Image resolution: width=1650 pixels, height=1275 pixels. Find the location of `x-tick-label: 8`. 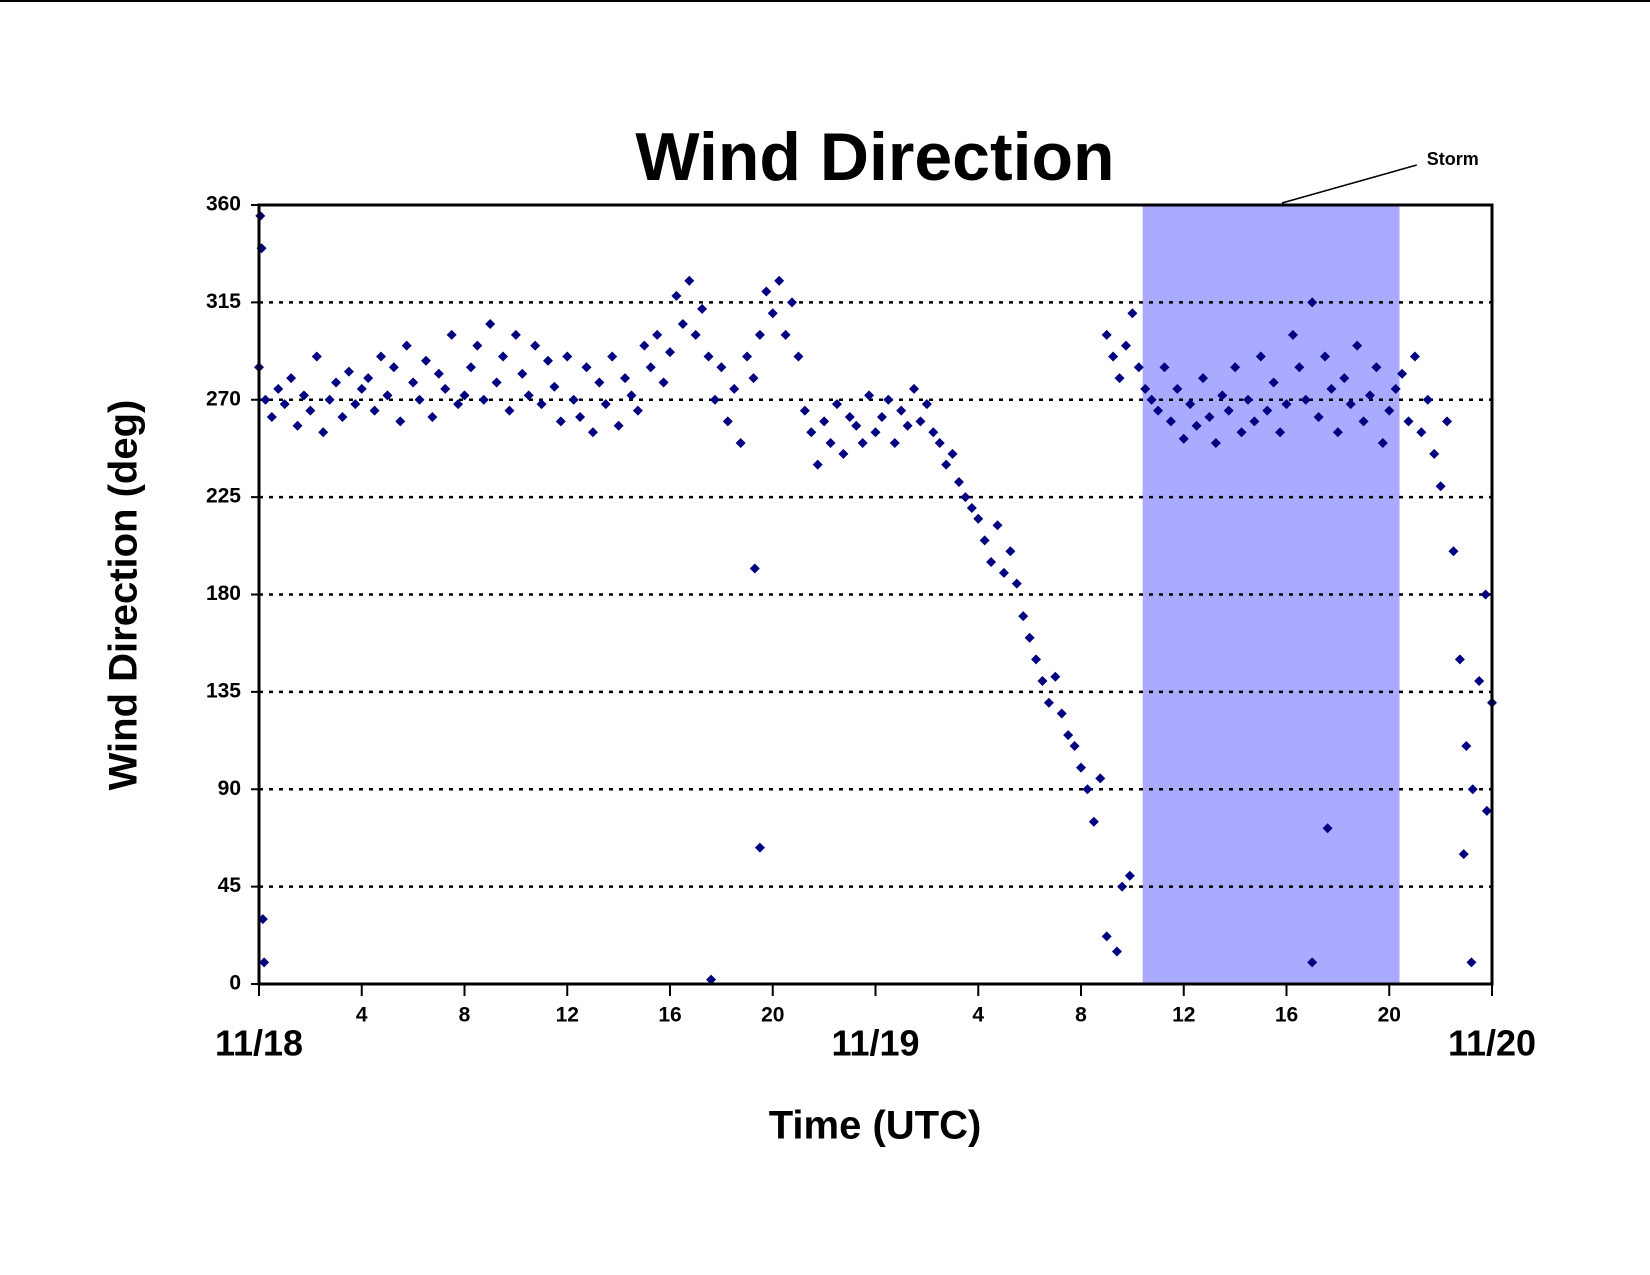

x-tick-label: 8 is located at coordinates (1081, 1015).